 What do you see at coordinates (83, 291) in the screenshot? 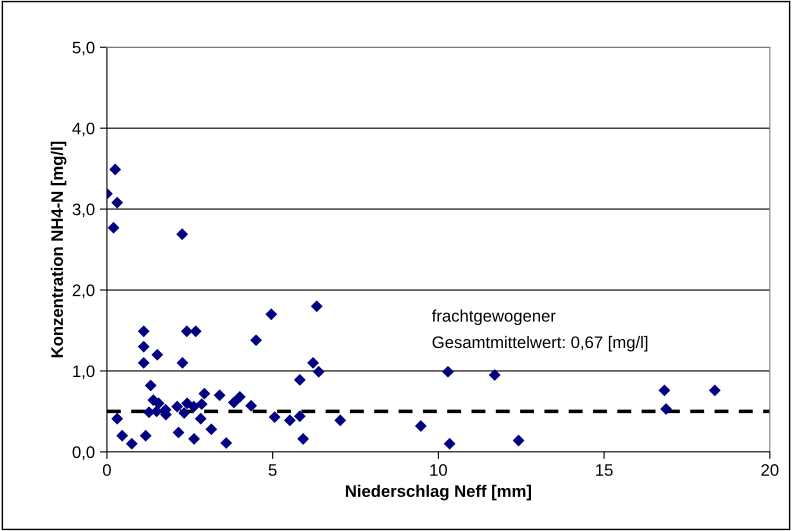
I see `y-tick-label: 2,0` at bounding box center [83, 291].